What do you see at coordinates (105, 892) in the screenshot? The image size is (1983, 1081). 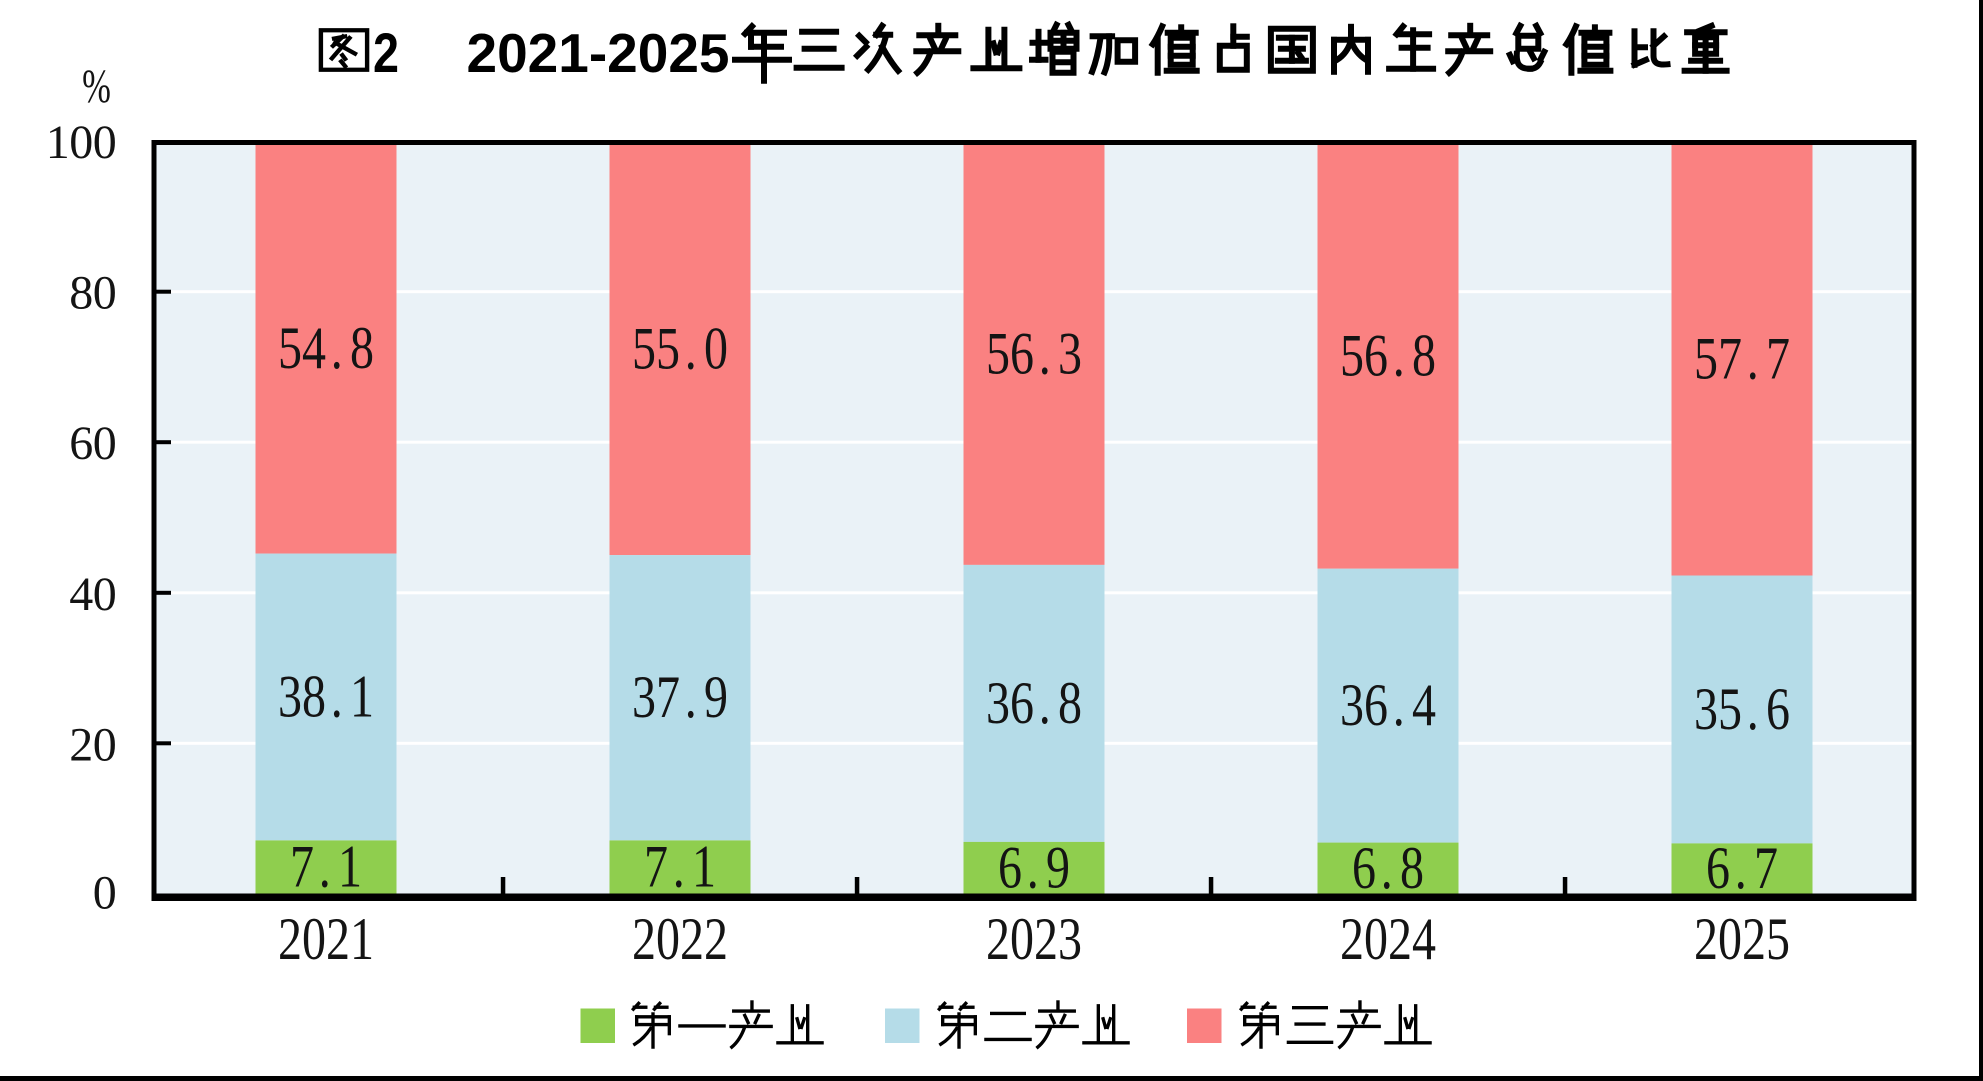 I see `svg-text: 0` at bounding box center [105, 892].